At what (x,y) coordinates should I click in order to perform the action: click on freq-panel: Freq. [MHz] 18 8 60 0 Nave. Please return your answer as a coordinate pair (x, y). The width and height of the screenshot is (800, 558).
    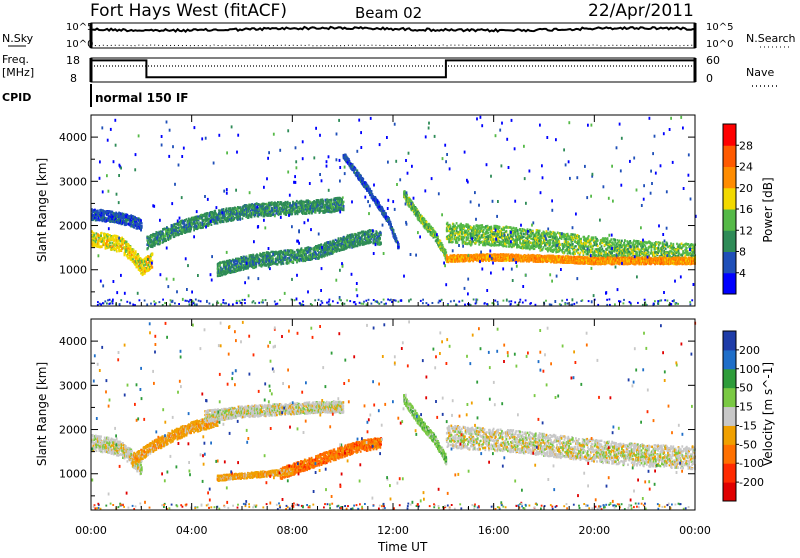
    Looking at the image, I should click on (390, 69).